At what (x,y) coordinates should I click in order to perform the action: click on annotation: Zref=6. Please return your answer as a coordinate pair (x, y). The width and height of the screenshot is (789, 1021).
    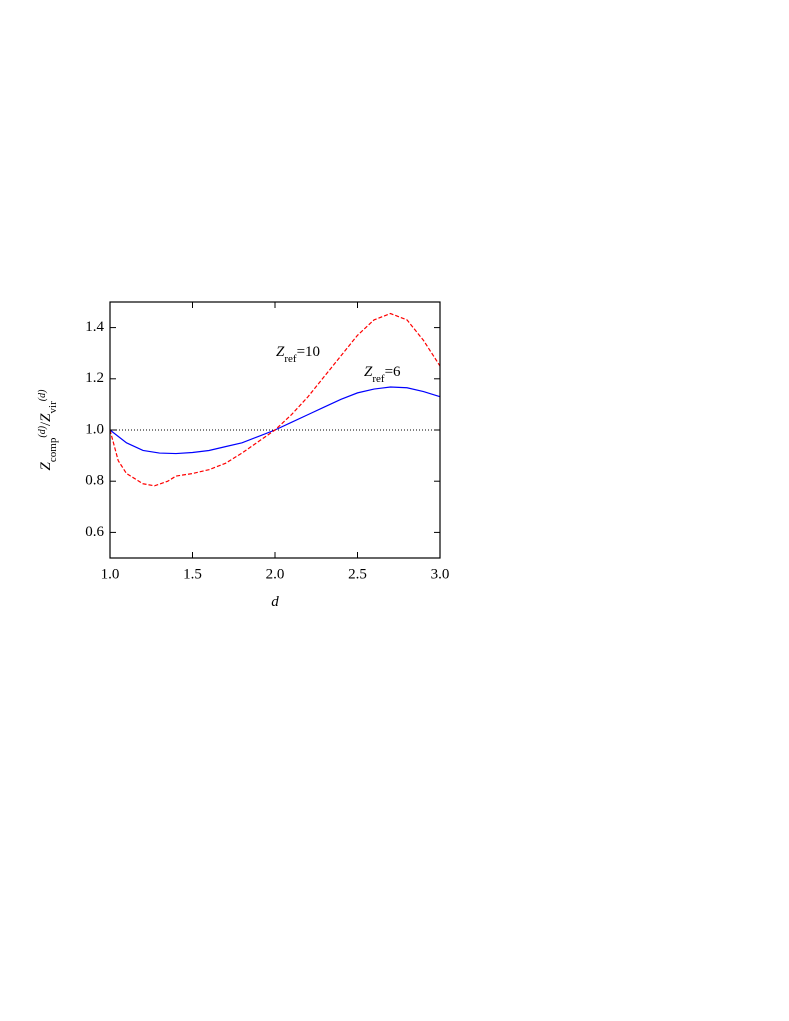
    Looking at the image, I should click on (382, 374).